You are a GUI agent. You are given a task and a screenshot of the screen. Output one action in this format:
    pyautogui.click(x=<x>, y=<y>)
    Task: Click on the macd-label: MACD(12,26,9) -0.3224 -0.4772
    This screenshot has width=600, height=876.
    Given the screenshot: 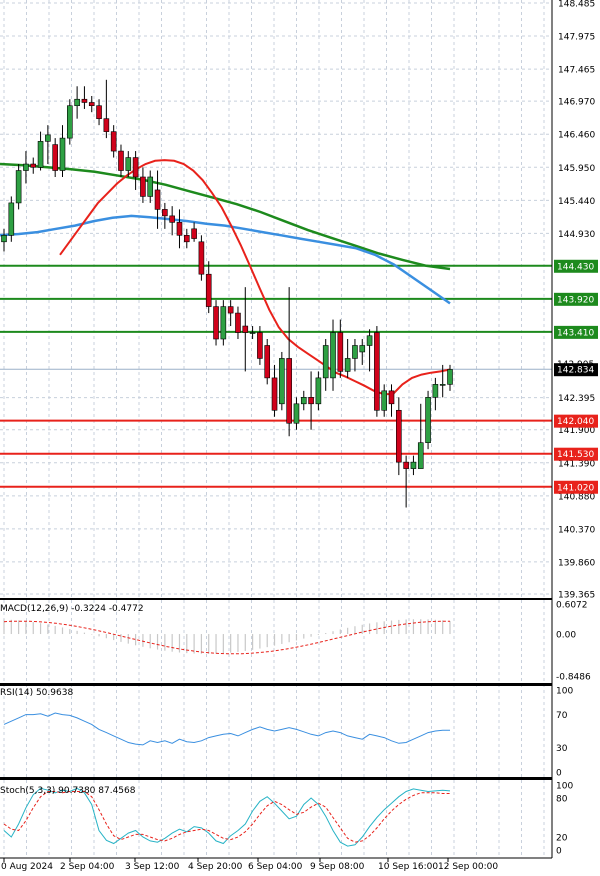 What is the action you would take?
    pyautogui.click(x=72, y=609)
    